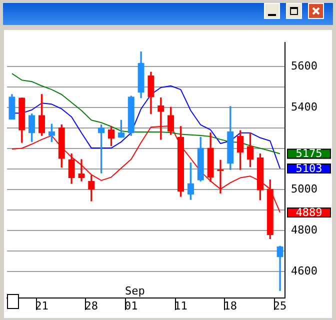 The height and width of the screenshot is (320, 336). Describe the element at coordinates (231, 305) in the screenshot. I see `x-tick-label: 18` at that location.